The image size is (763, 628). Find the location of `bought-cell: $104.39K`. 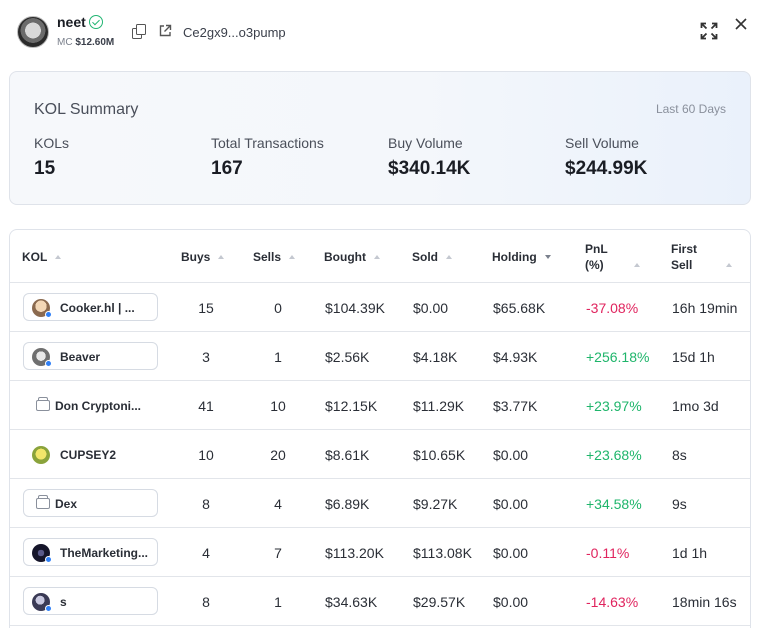

bought-cell: $104.39K is located at coordinates (355, 308).